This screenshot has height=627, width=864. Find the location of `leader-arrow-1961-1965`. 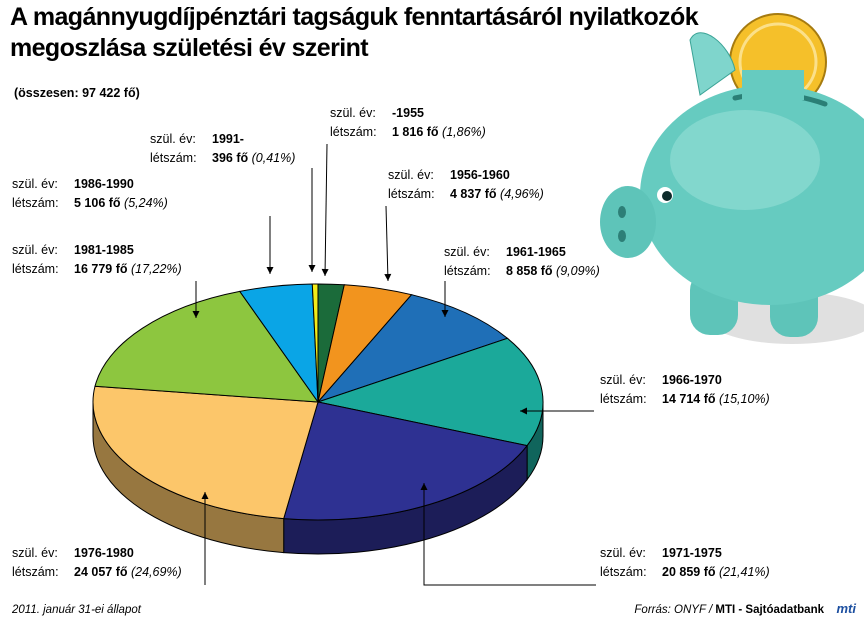

leader-arrow-1961-1965 is located at coordinates (445, 313).